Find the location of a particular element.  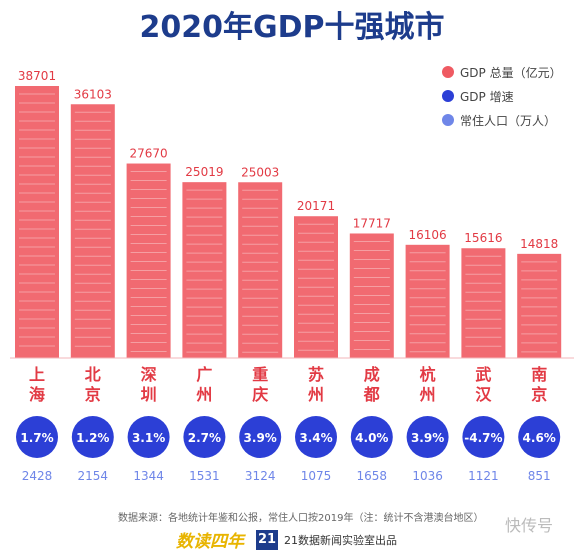

population-label: 3124 is located at coordinates (260, 476).